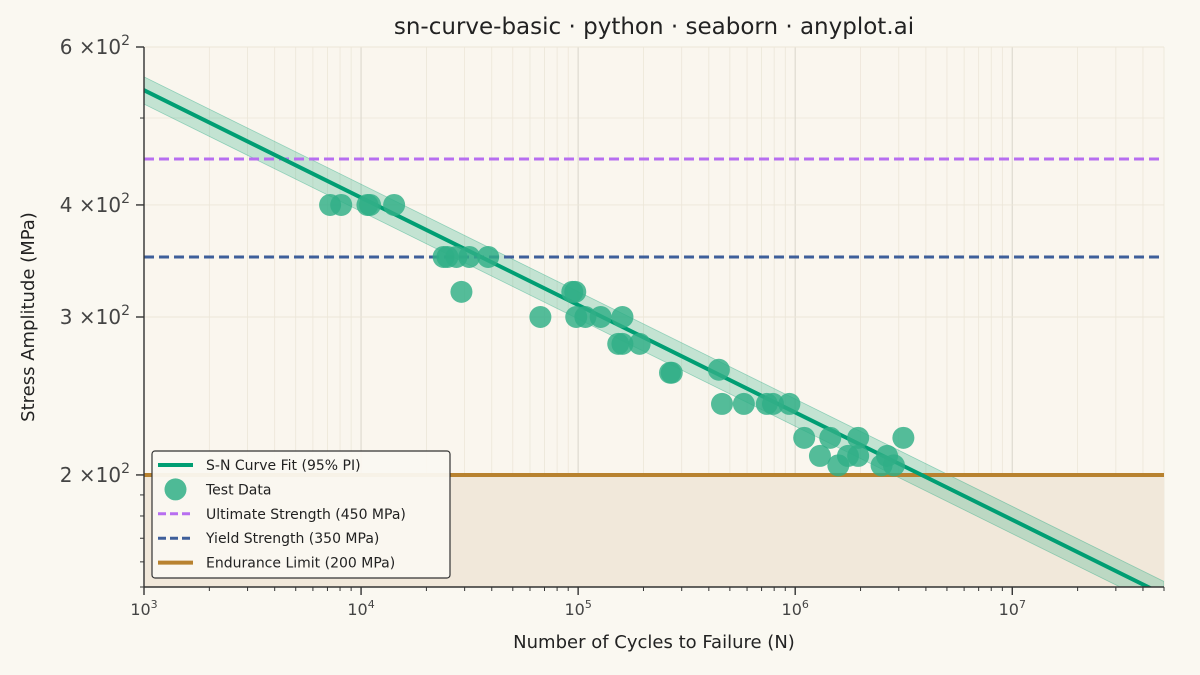  I want to click on legend-box, so click(301, 514).